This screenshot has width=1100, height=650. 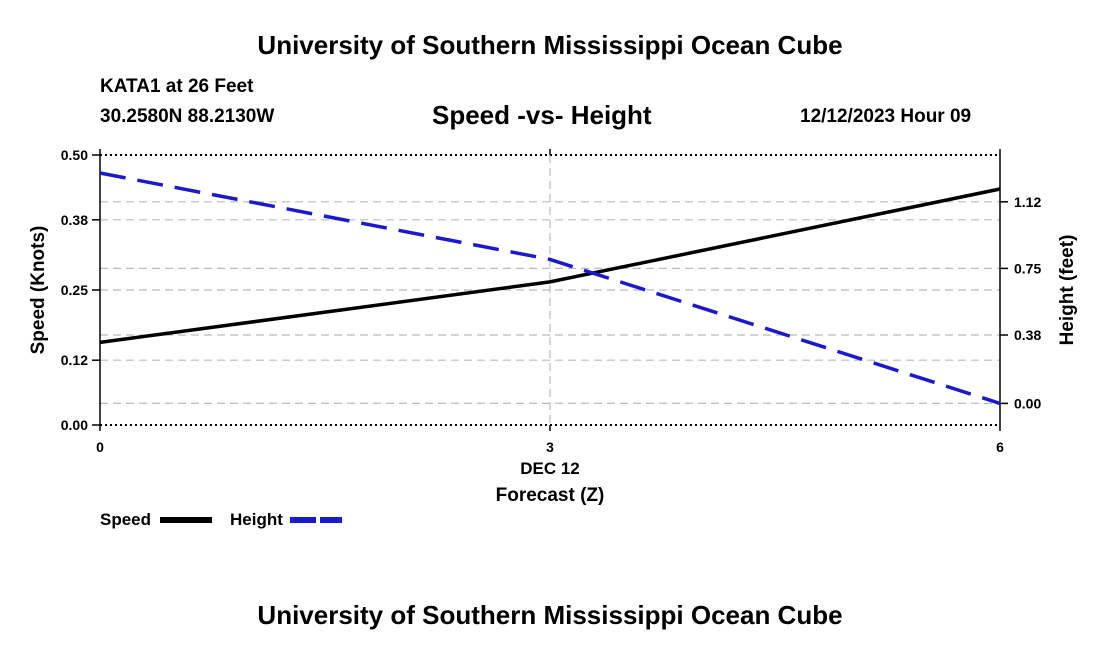 I want to click on legend-swatch-height, so click(x=316, y=520).